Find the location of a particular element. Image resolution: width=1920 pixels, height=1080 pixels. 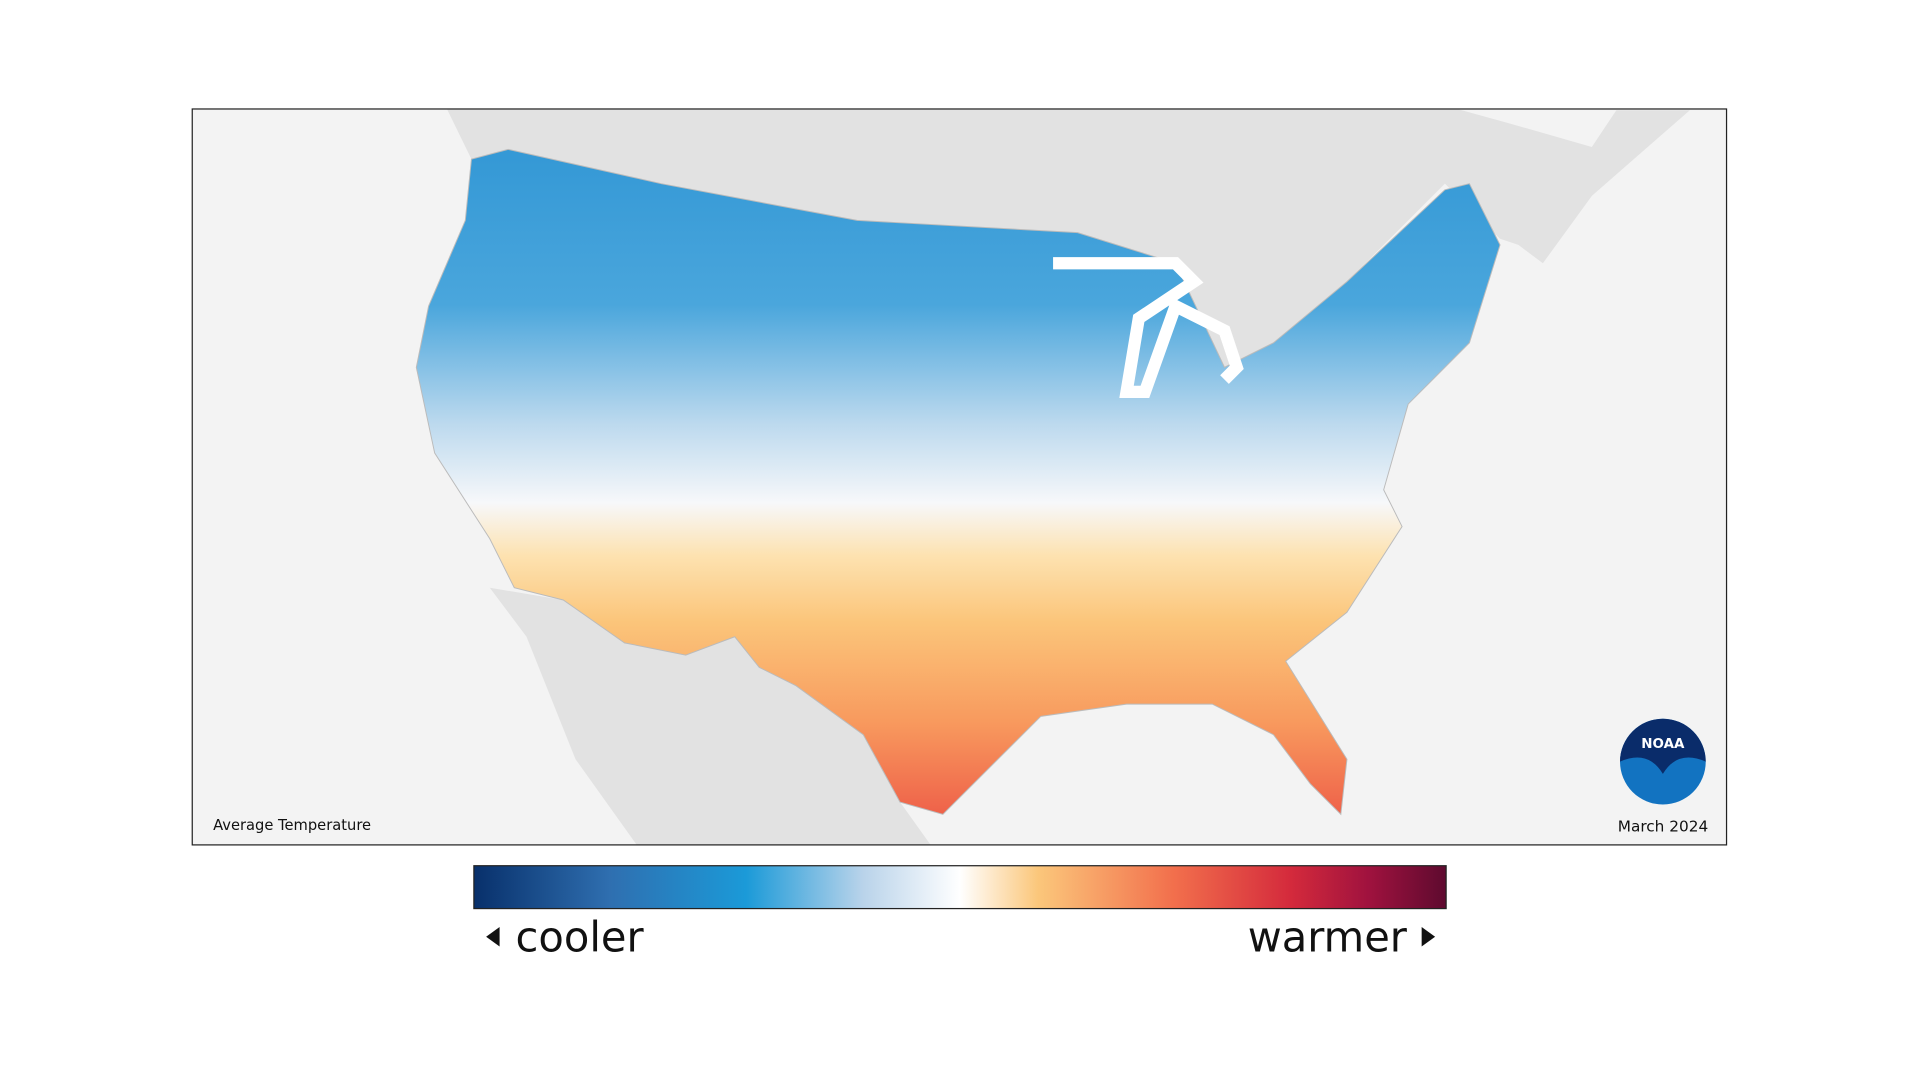

map-date: March 2024 is located at coordinates (1663, 826).